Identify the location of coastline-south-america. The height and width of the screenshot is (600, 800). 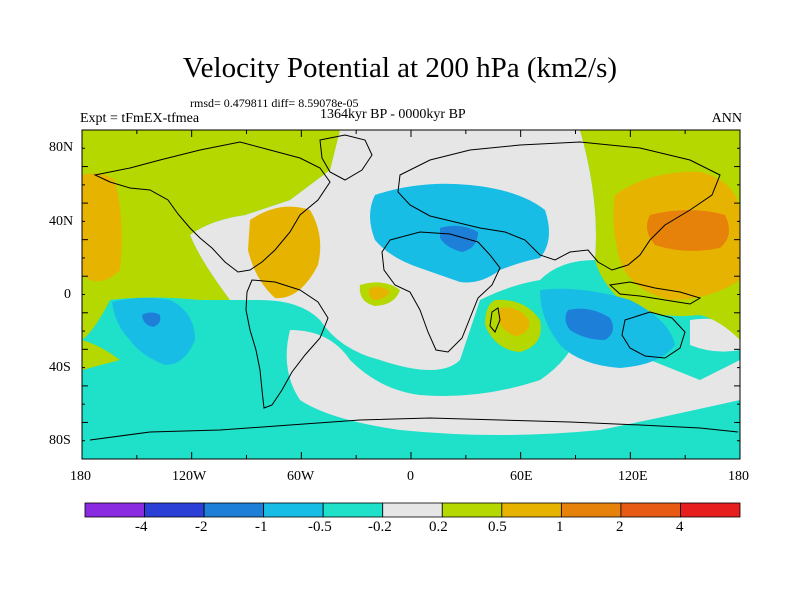
(287, 344).